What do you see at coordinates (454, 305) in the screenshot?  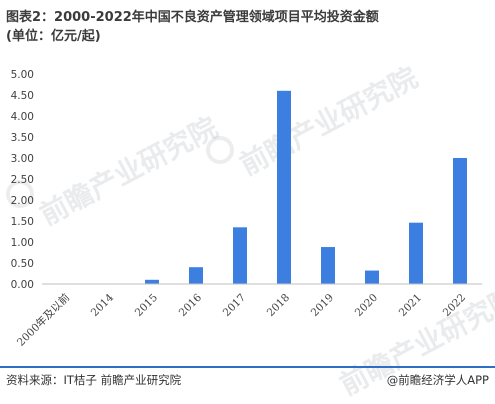 I see `x-tick-label: 2022` at bounding box center [454, 305].